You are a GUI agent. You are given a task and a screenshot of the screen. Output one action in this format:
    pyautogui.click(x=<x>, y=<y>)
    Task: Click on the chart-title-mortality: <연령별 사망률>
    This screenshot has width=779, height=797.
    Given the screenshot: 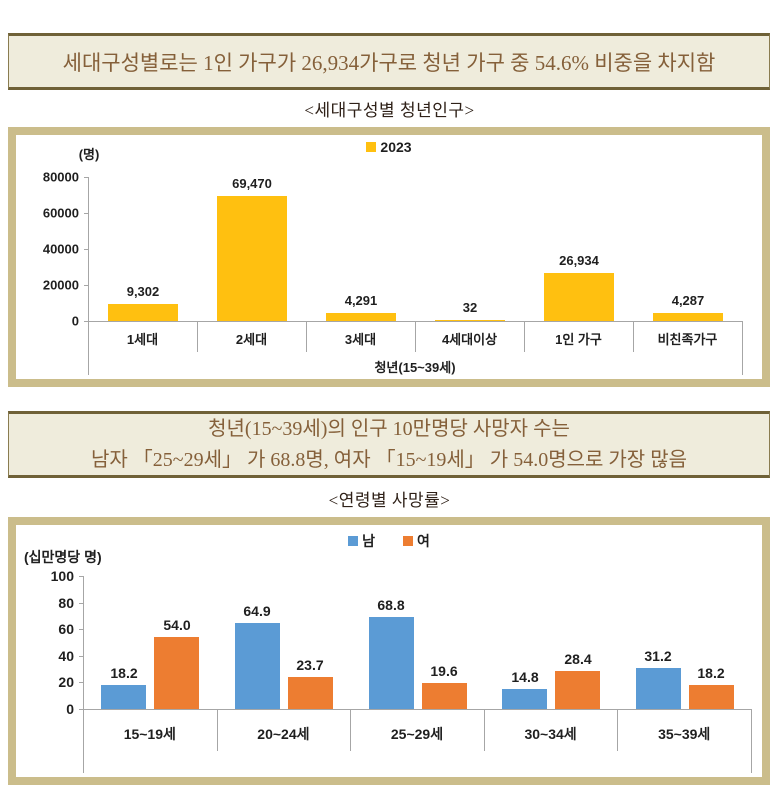 What is the action you would take?
    pyautogui.click(x=389, y=500)
    